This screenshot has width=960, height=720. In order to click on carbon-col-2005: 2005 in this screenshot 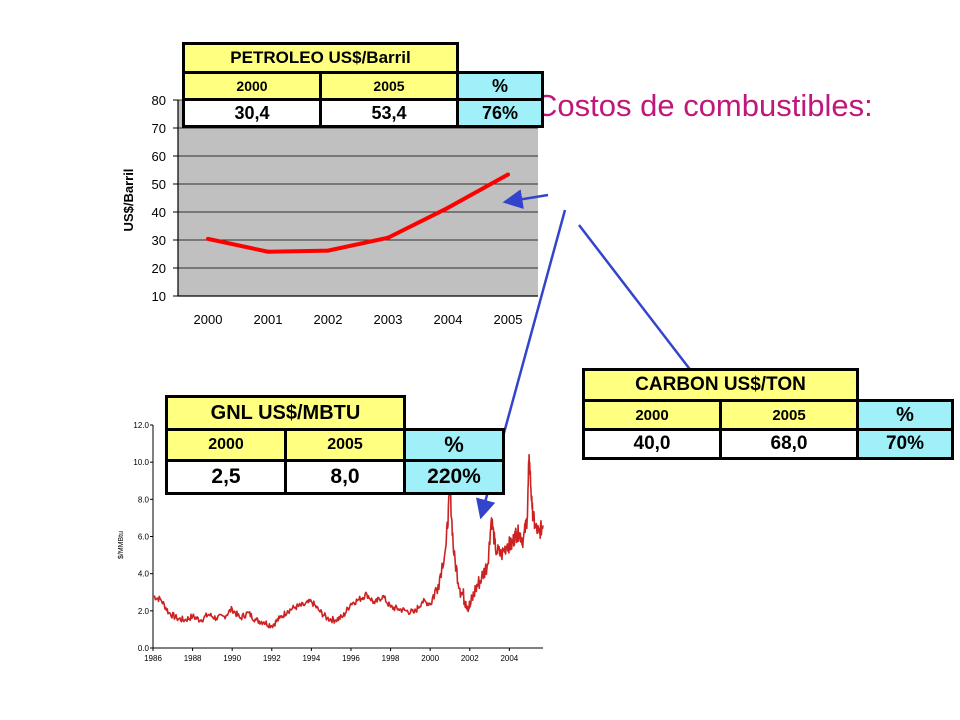, I will do `click(789, 415)`.